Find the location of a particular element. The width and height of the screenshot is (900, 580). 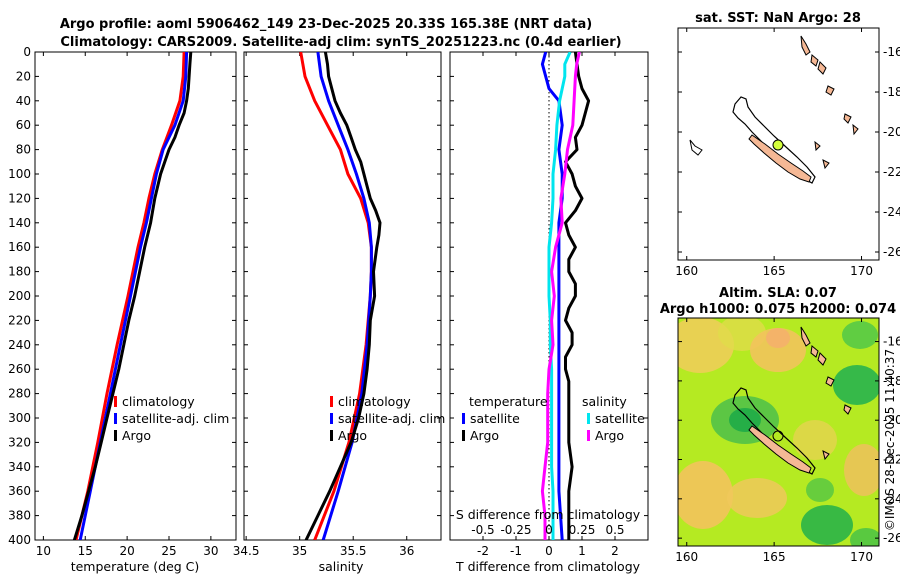

y-tick-label: 100 is located at coordinates (19, 174).